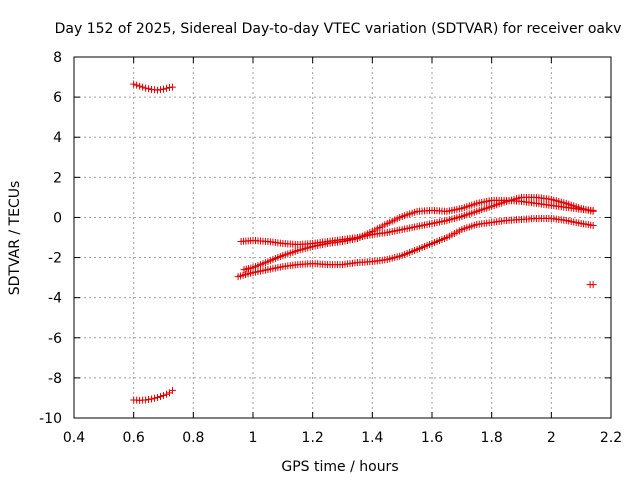 This screenshot has width=640, height=480. I want to click on x-axis-label: GPS time / hours, so click(339, 467).